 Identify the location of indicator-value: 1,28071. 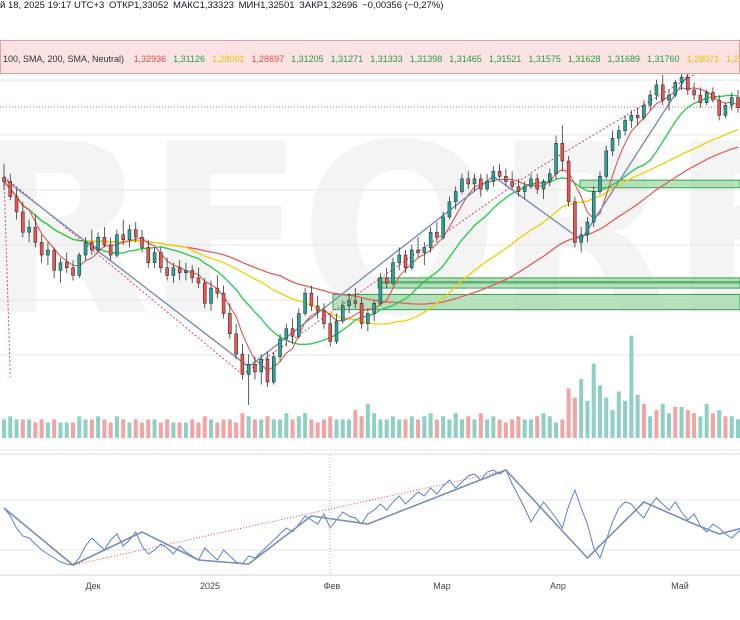
(703, 59).